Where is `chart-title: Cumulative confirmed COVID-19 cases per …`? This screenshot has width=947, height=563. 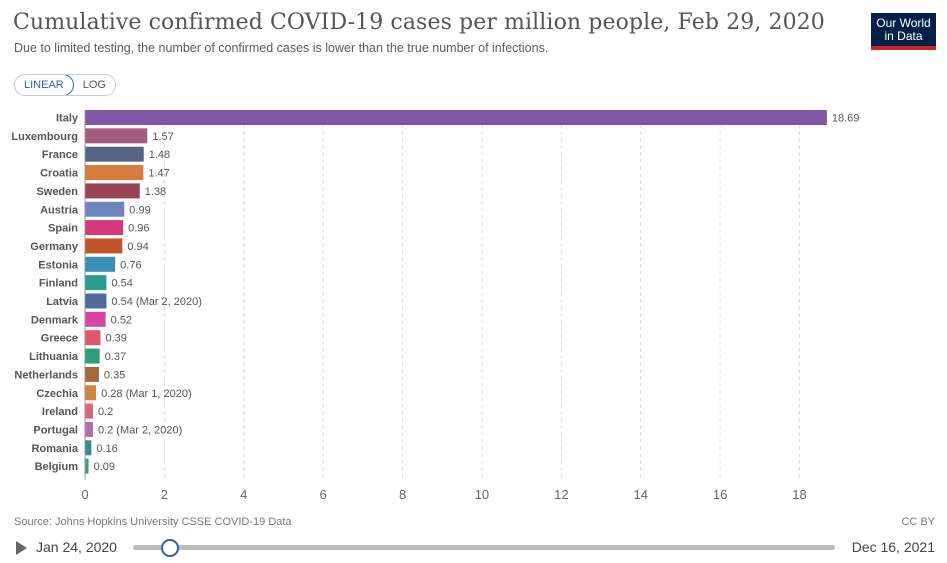 chart-title: Cumulative confirmed COVID-19 cases per … is located at coordinates (419, 22).